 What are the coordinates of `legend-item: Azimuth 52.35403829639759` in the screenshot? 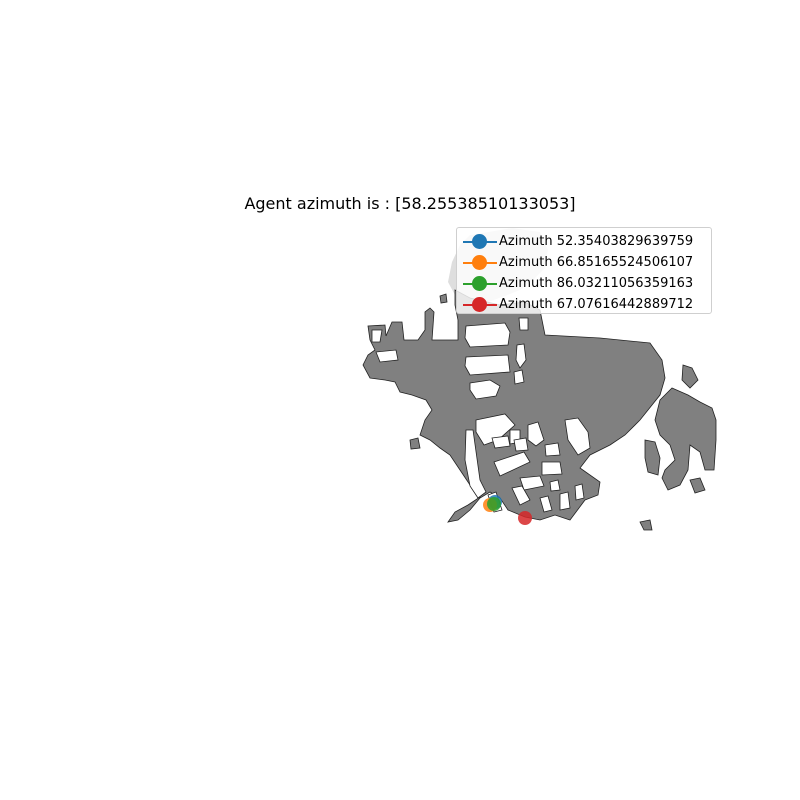 It's located at (586, 241).